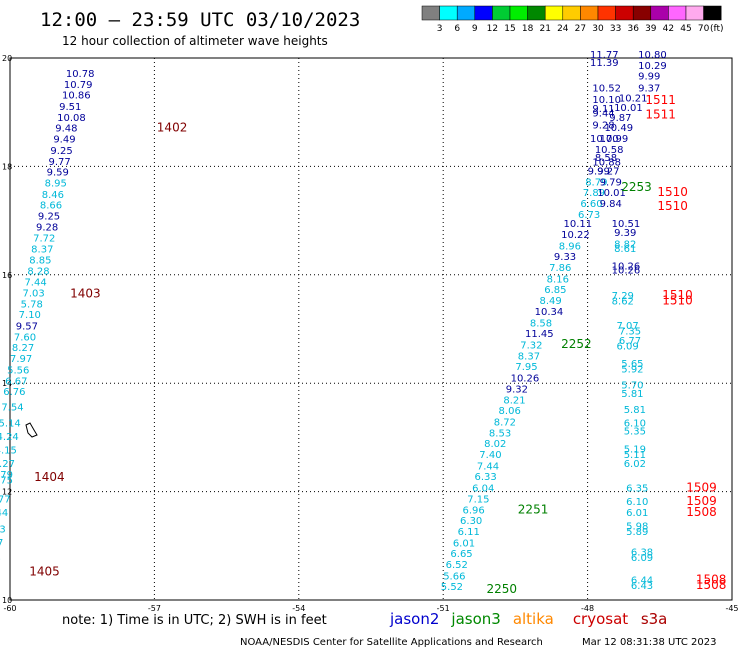  What do you see at coordinates (454, 576) in the screenshot?
I see `wave-height-label: 5.66` at bounding box center [454, 576].